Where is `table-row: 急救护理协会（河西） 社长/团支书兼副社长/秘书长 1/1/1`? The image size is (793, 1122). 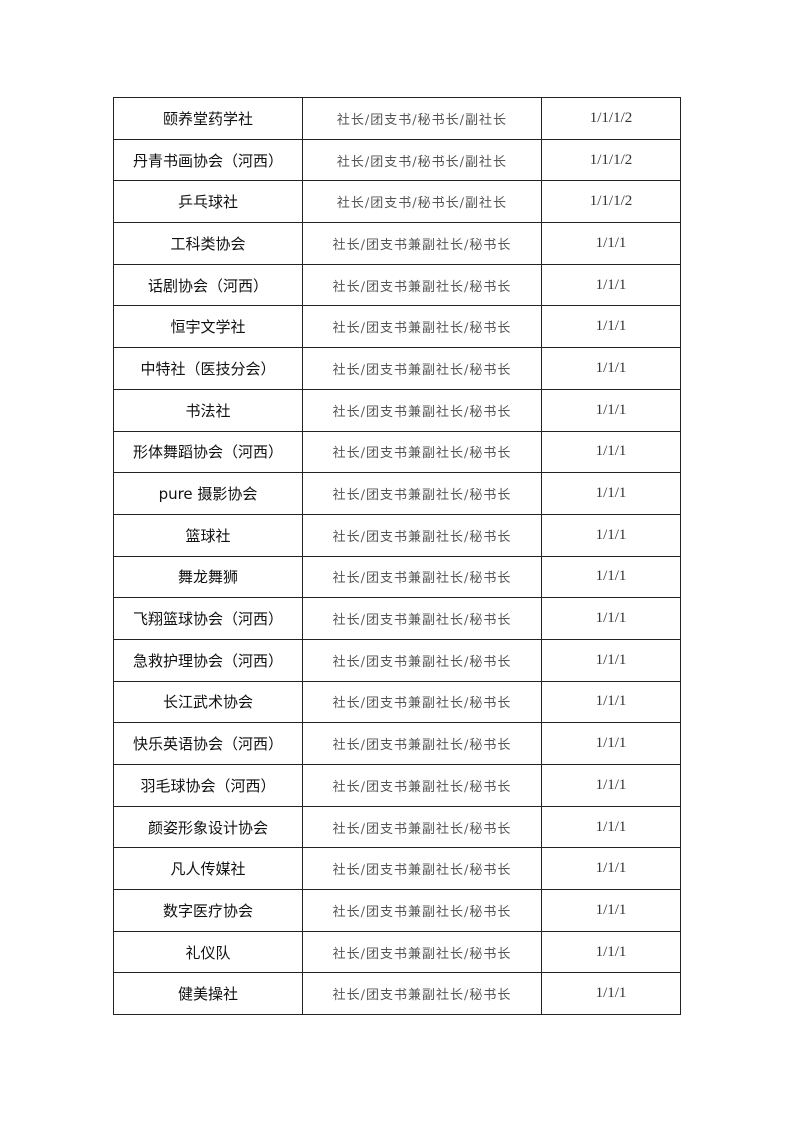 table-row: 急救护理协会（河西） 社长/团支书兼副社长/秘书长 1/1/1 is located at coordinates (397, 660).